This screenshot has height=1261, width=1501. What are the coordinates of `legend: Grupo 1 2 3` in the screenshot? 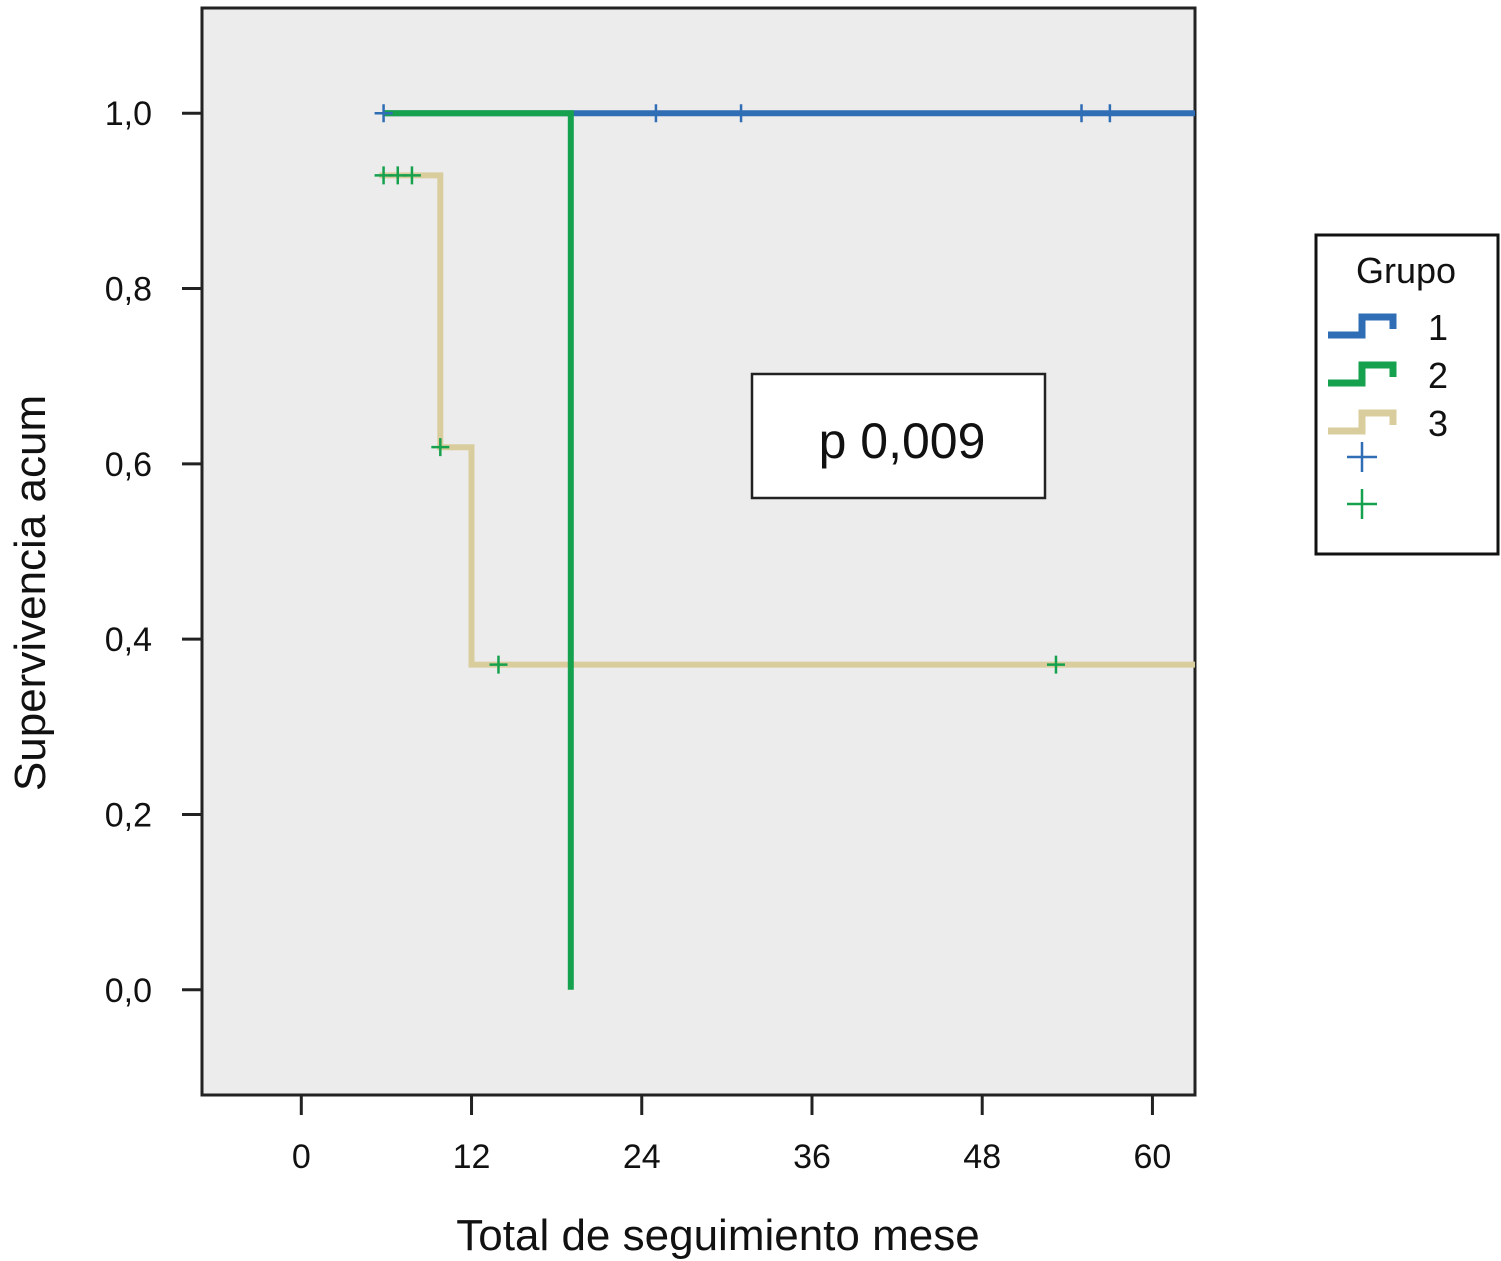 It's located at (1407, 394).